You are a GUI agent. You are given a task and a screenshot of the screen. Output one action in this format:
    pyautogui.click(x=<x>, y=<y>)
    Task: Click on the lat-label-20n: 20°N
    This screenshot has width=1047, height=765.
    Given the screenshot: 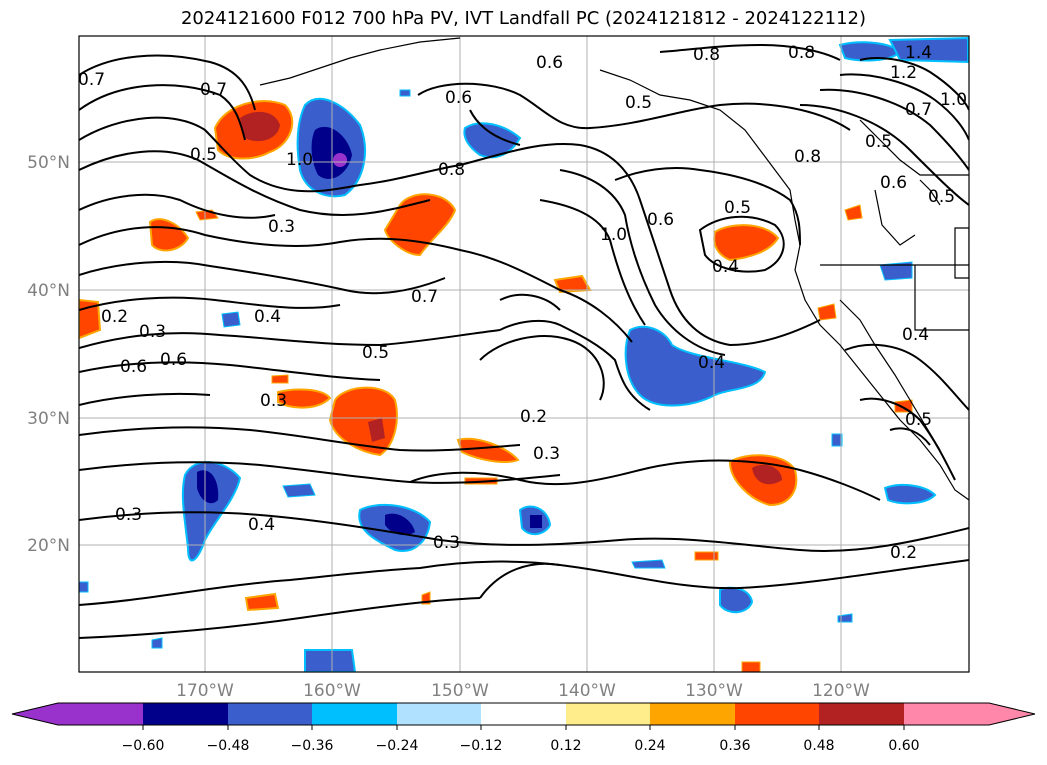 What is the action you would take?
    pyautogui.click(x=48, y=546)
    